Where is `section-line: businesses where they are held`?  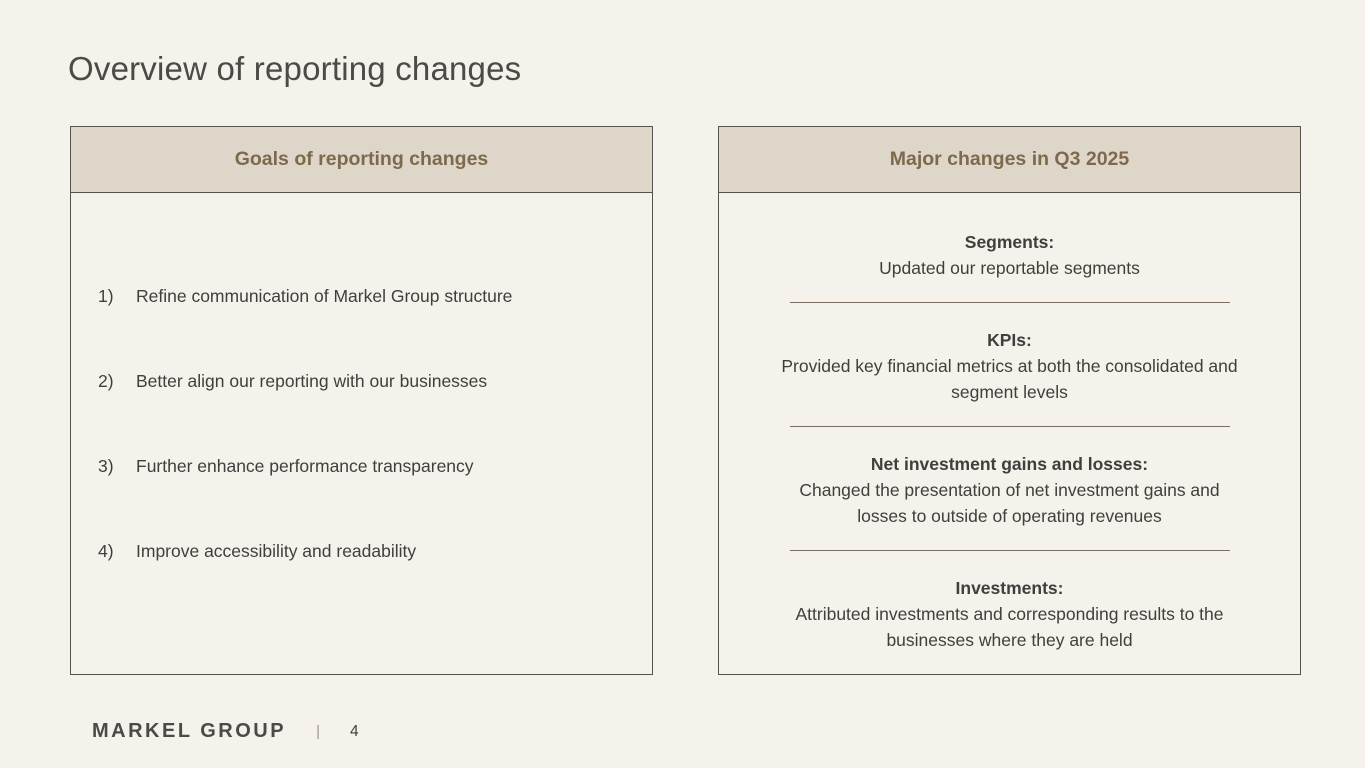 section-line: businesses where they are held is located at coordinates (1009, 640).